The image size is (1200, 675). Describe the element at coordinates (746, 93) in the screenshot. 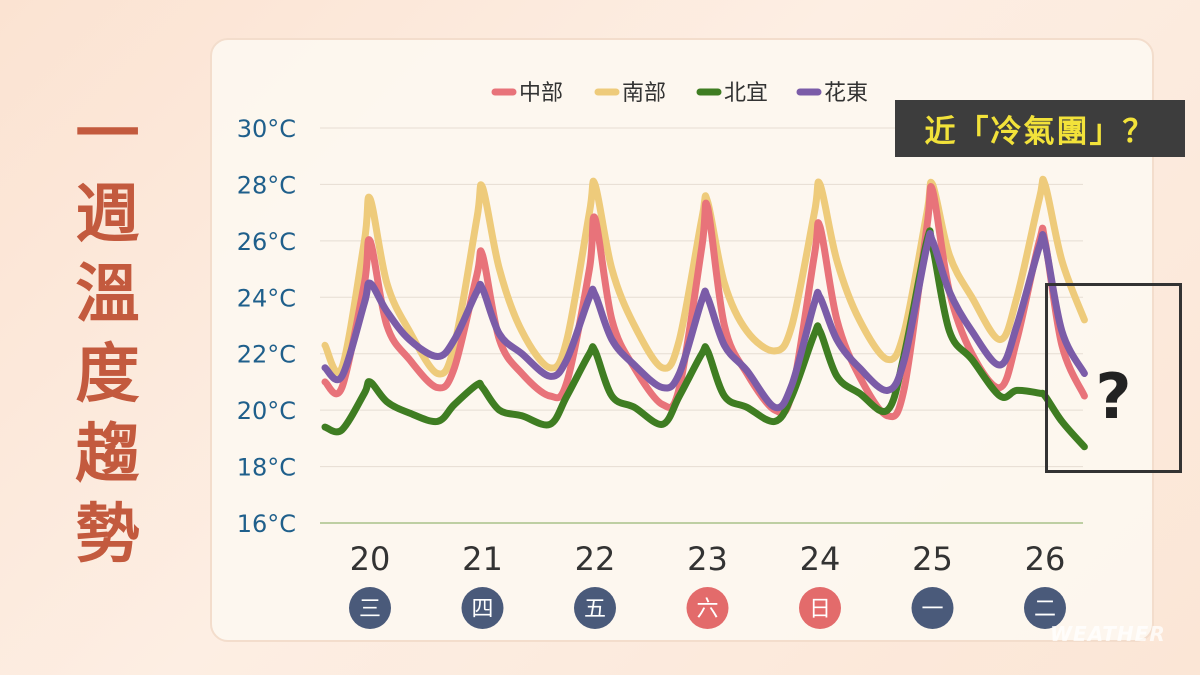

I see `legend-label: 北宜` at that location.